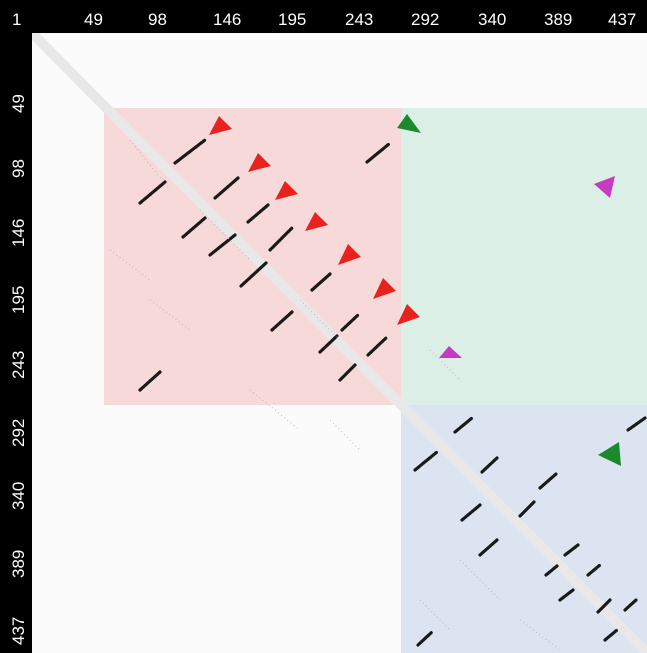 This screenshot has width=647, height=653. I want to click on x-tick-label: 340, so click(492, 19).